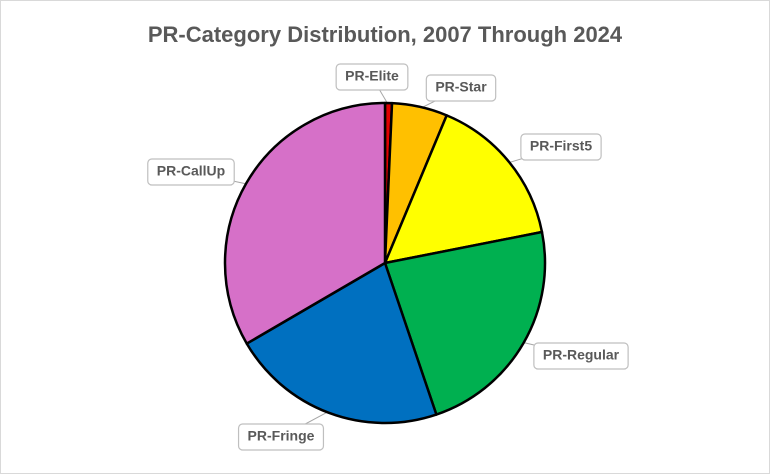  I want to click on data-label: PR-CallUp, so click(191, 171).